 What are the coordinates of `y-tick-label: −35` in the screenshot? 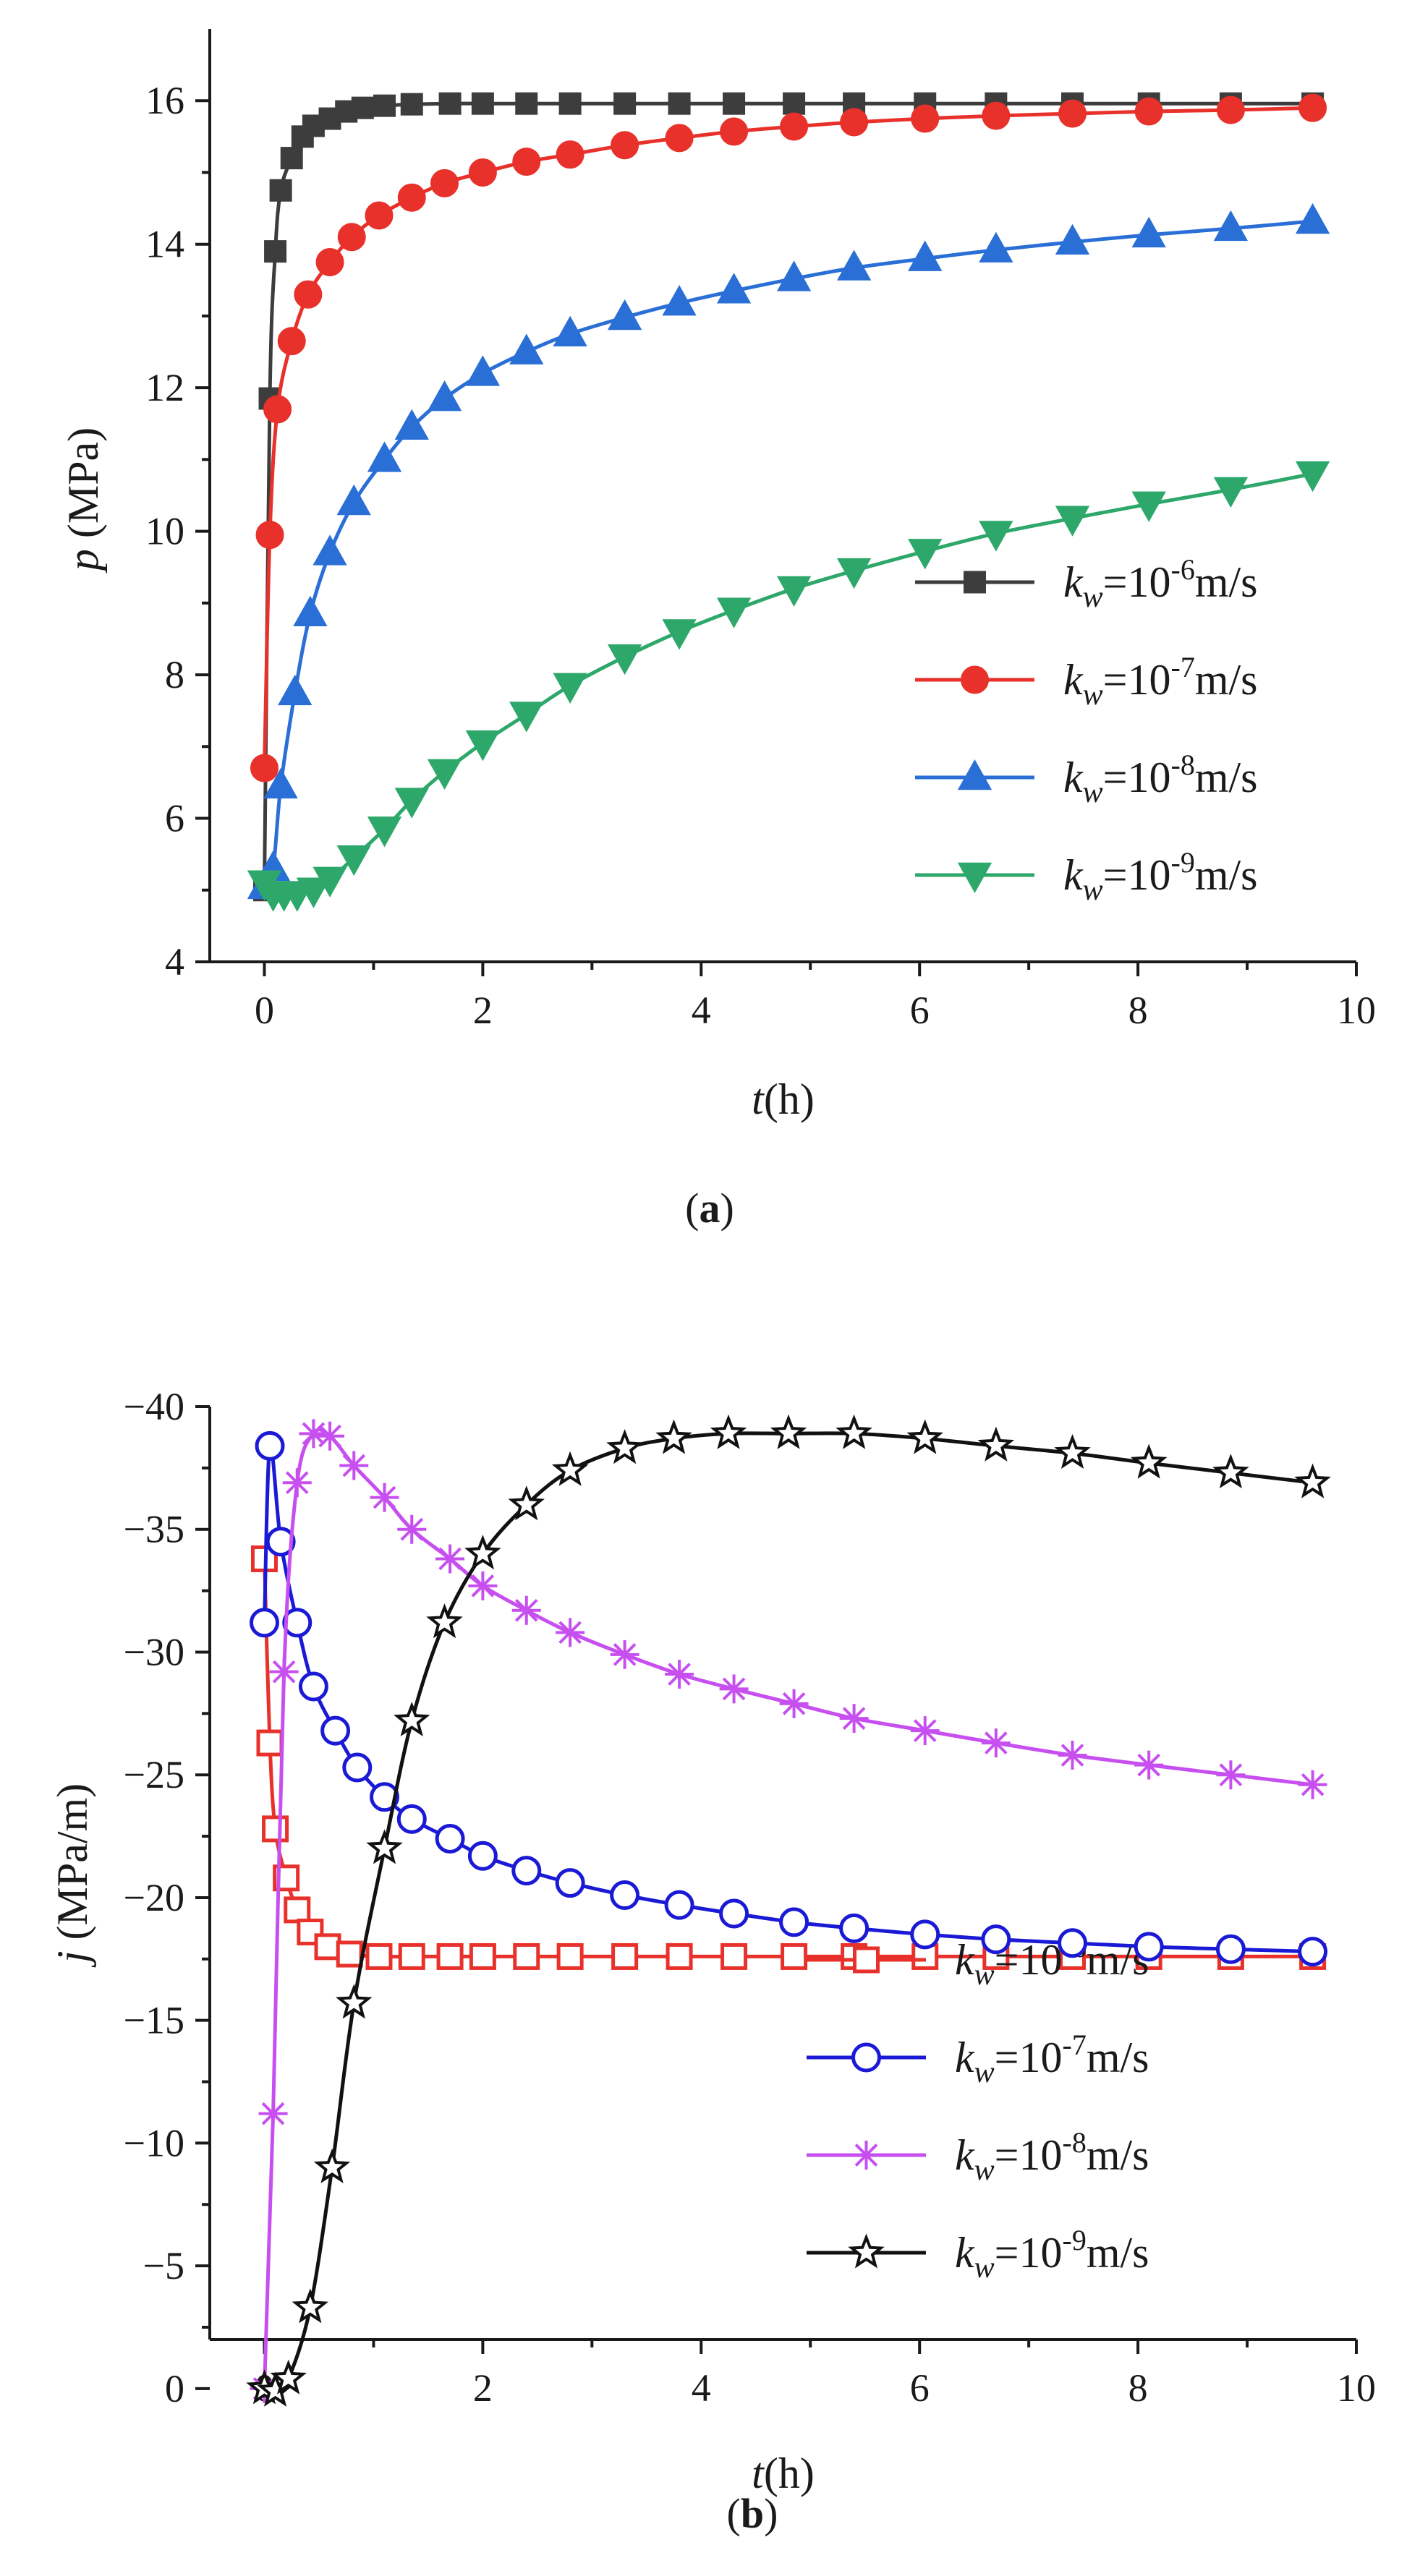 It's located at (154, 1529).